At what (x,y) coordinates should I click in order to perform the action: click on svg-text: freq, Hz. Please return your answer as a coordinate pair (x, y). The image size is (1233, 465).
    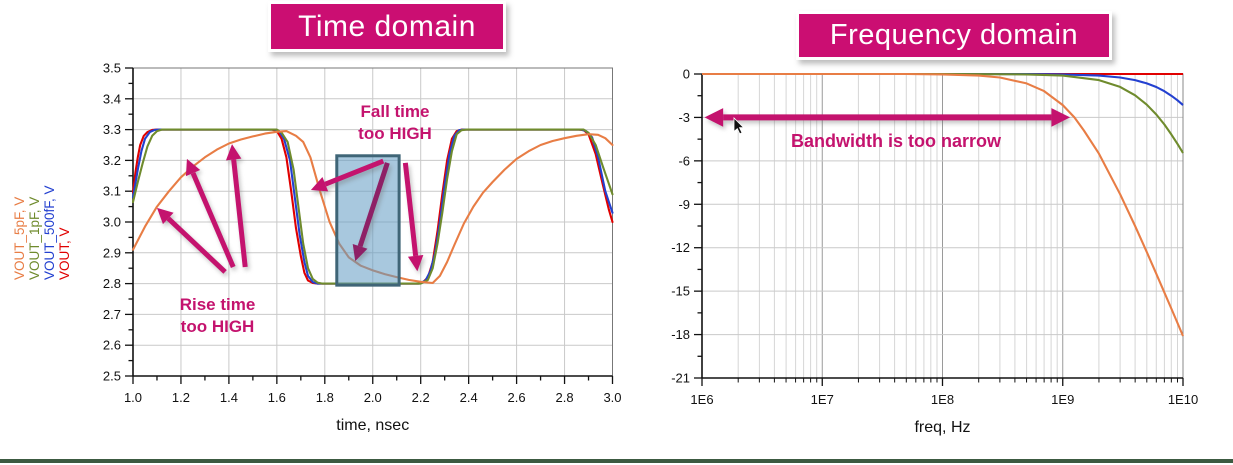
    Looking at the image, I should click on (942, 427).